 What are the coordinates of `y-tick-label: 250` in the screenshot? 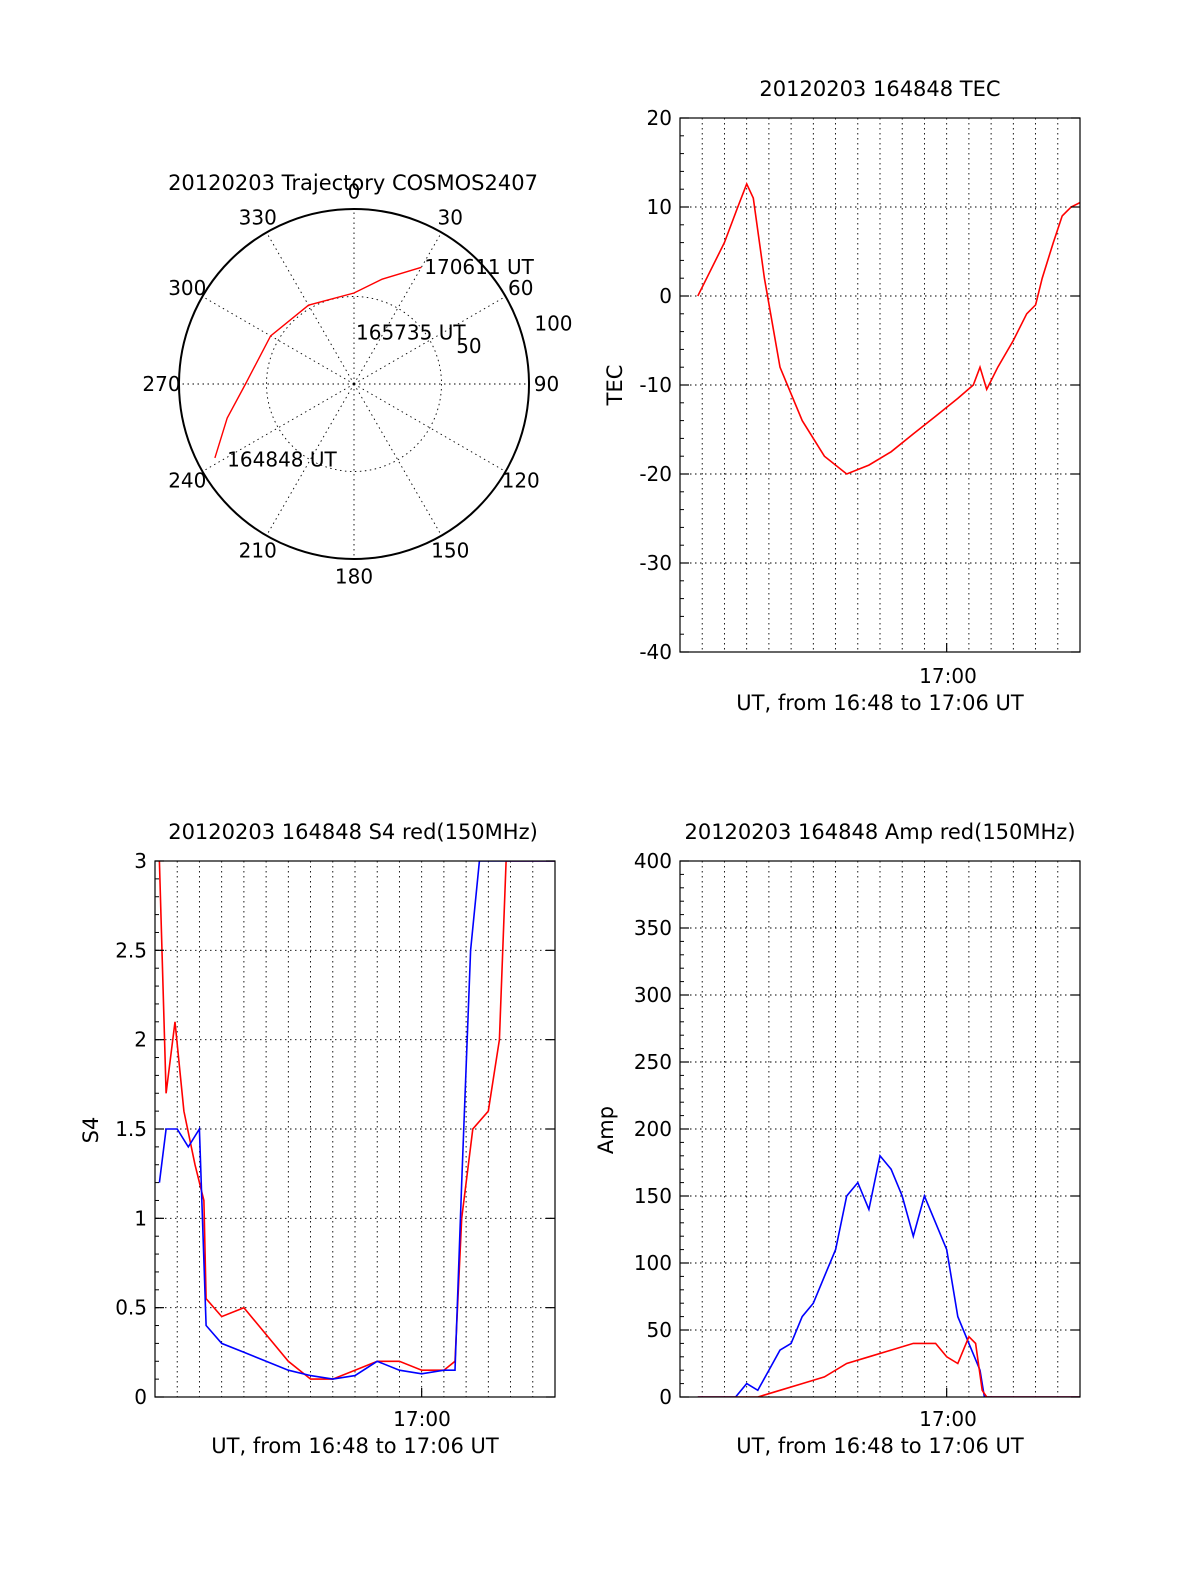 It's located at (653, 1062).